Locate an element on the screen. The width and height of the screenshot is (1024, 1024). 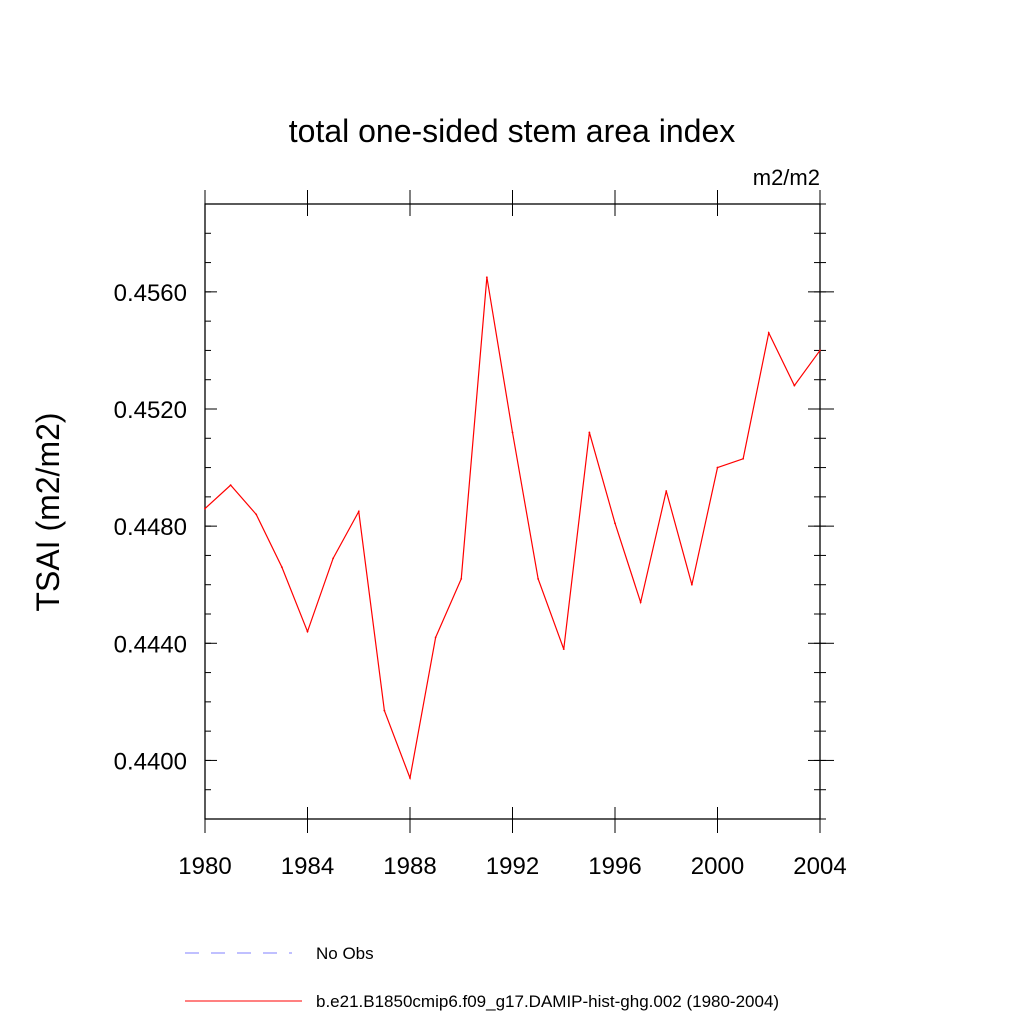
y-axis-label: TSAI (m2/m2) is located at coordinates (48, 511).